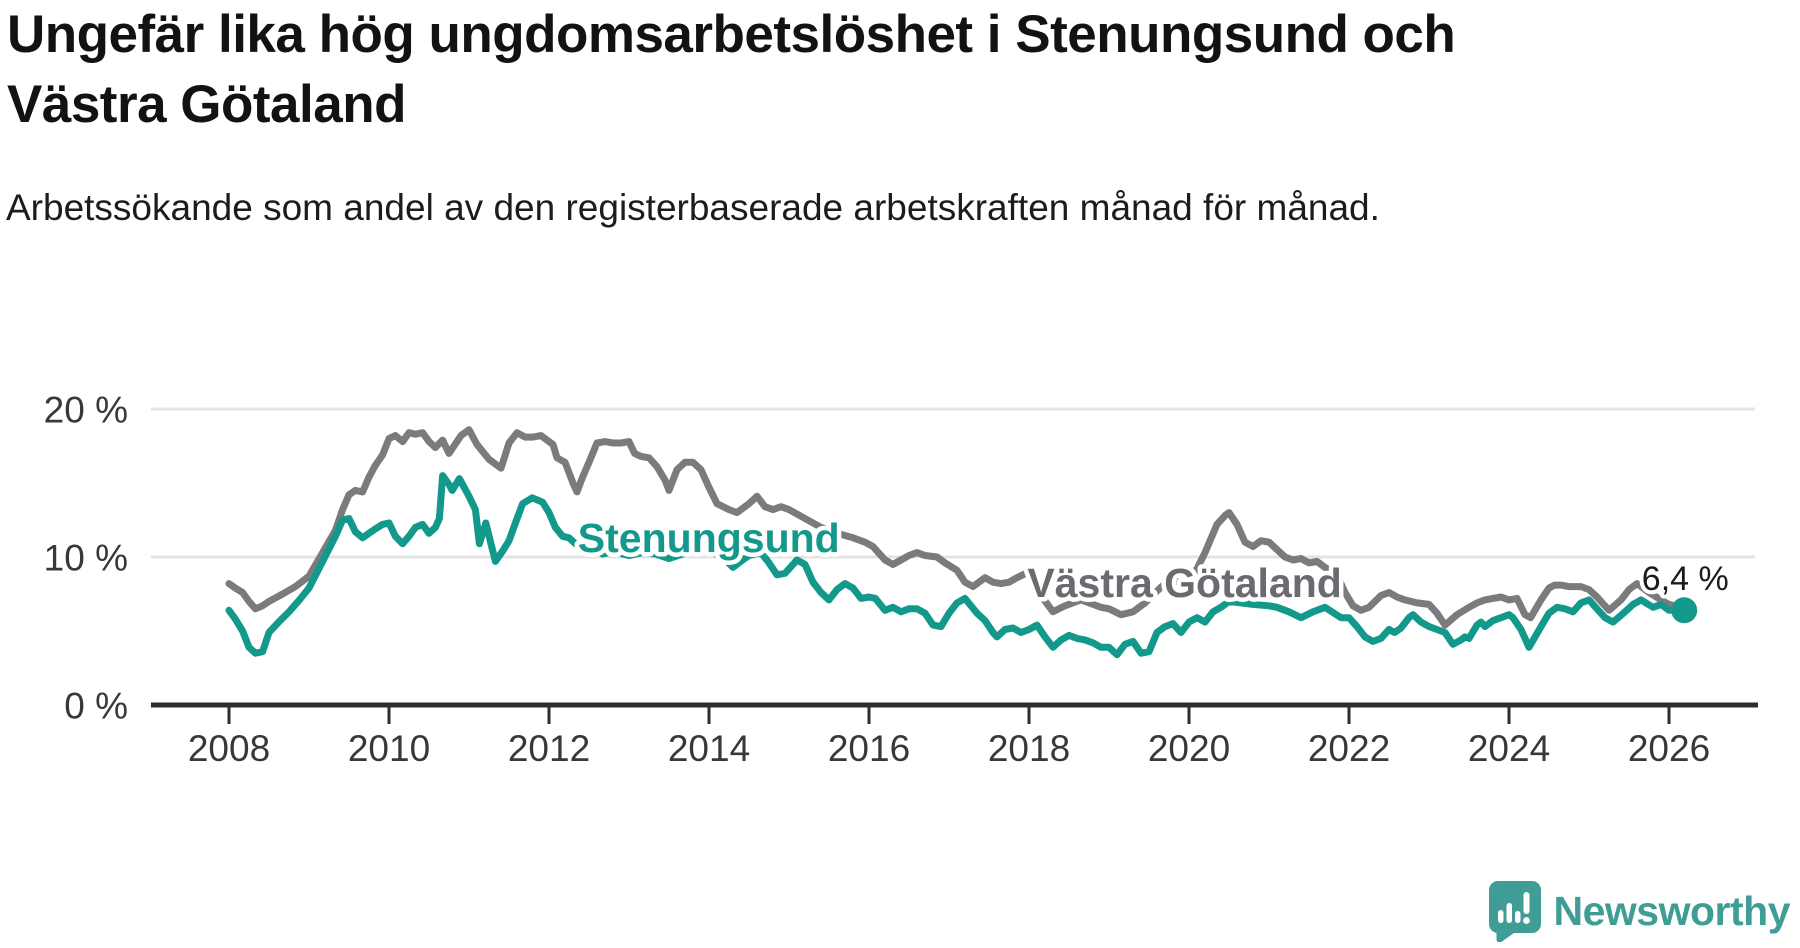 The width and height of the screenshot is (1800, 948). What do you see at coordinates (869, 748) in the screenshot?
I see `x-tick-label-2016: 2016` at bounding box center [869, 748].